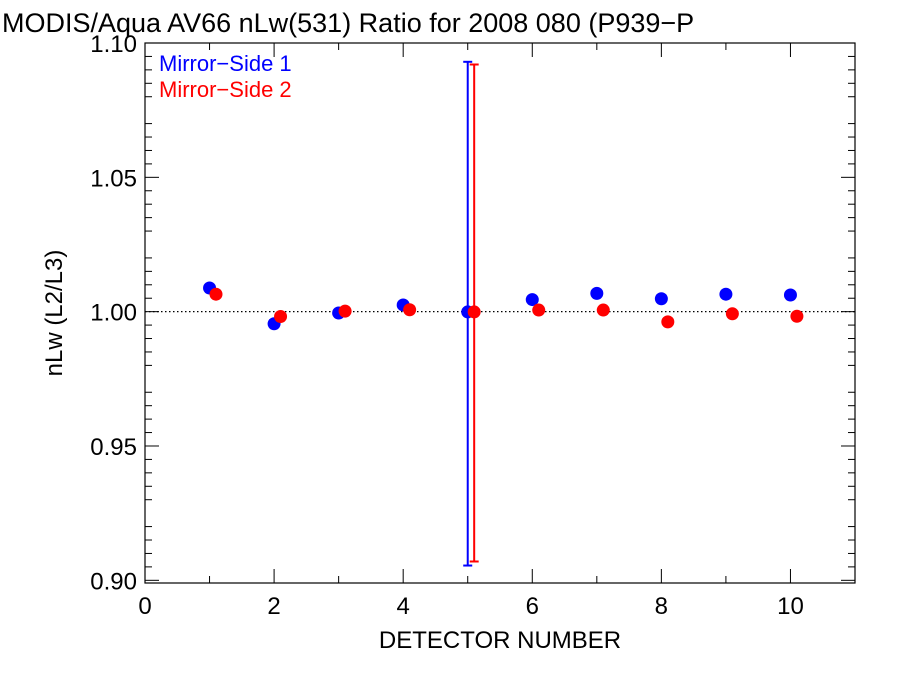 The height and width of the screenshot is (675, 900). What do you see at coordinates (503, 306) in the screenshot?
I see `data-points` at bounding box center [503, 306].